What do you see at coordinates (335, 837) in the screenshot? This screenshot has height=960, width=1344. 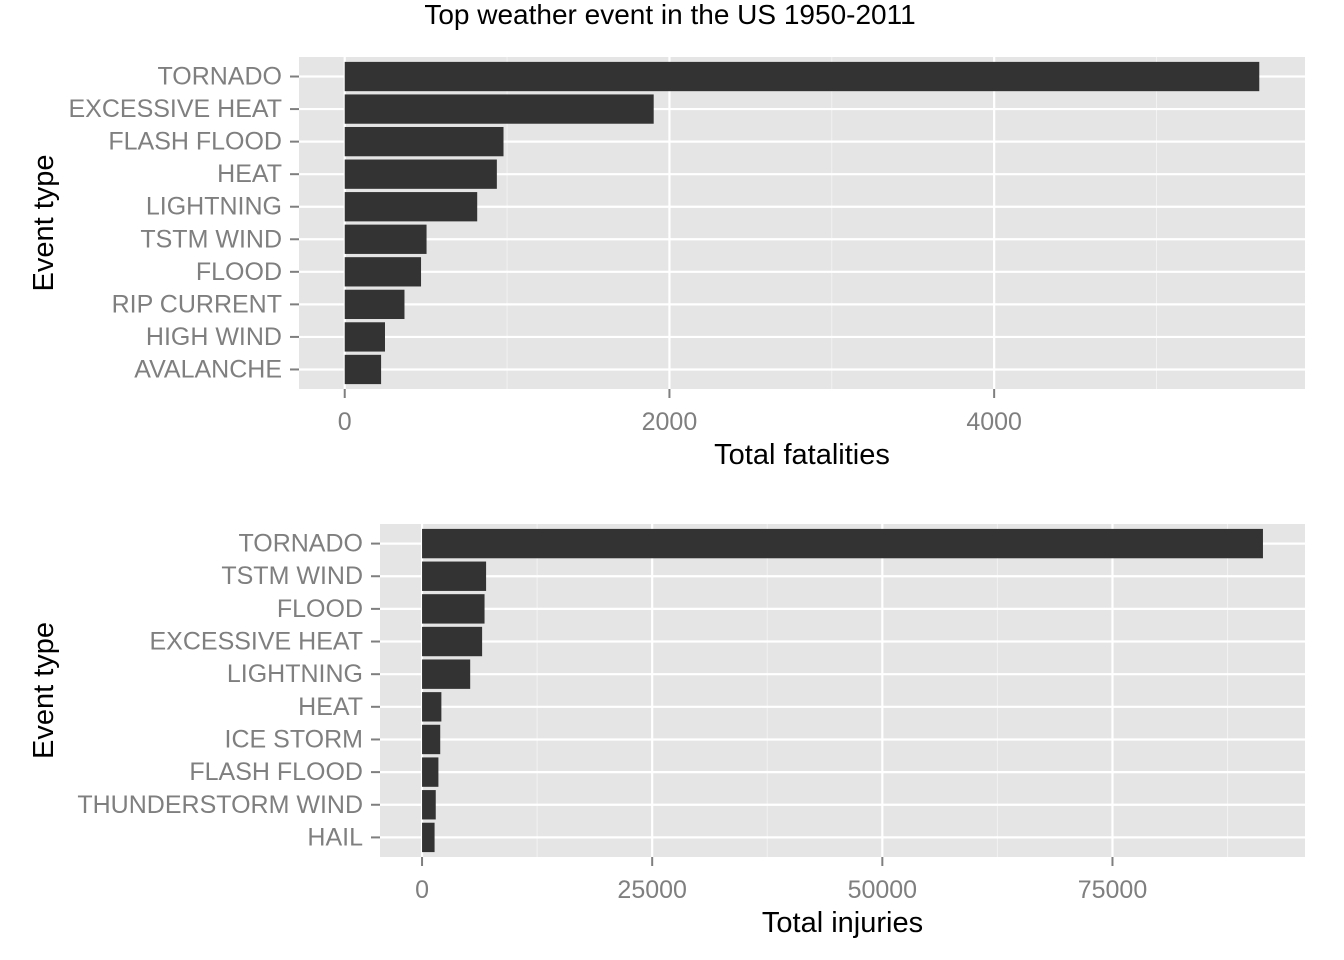 I see `injuries-y-tick-label: HAIL` at bounding box center [335, 837].